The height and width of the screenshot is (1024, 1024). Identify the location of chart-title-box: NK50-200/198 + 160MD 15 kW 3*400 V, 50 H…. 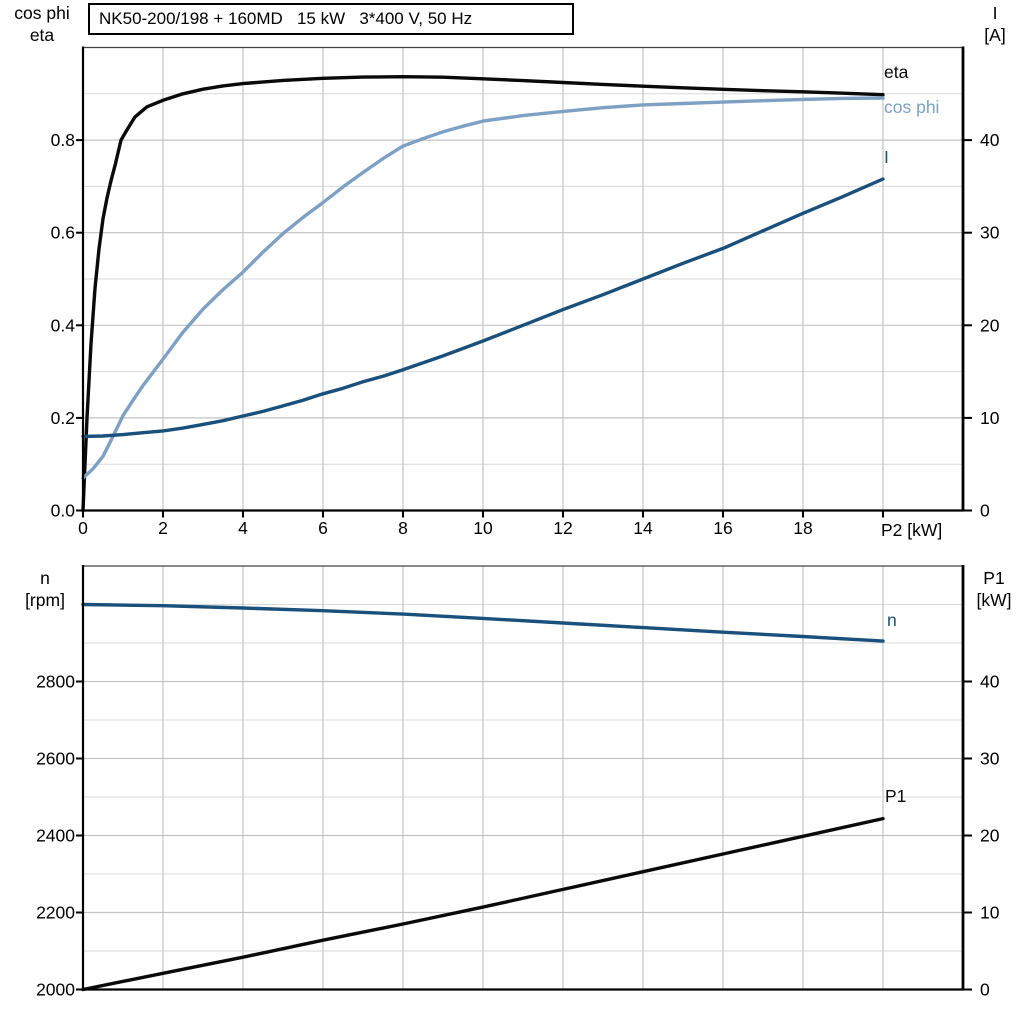
(331, 19).